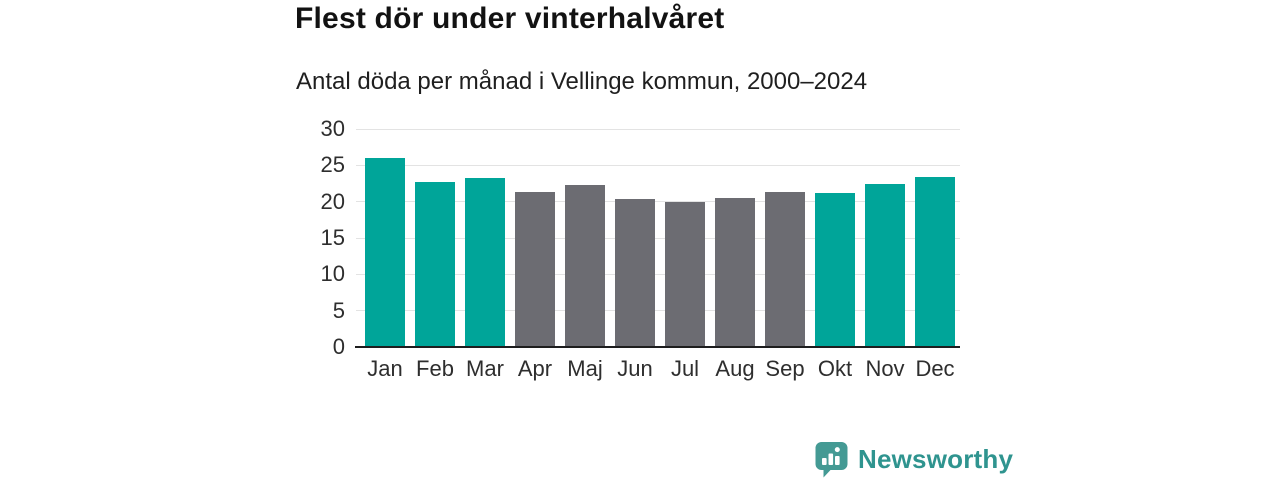  I want to click on y-tick-label-25: 25, so click(332, 165).